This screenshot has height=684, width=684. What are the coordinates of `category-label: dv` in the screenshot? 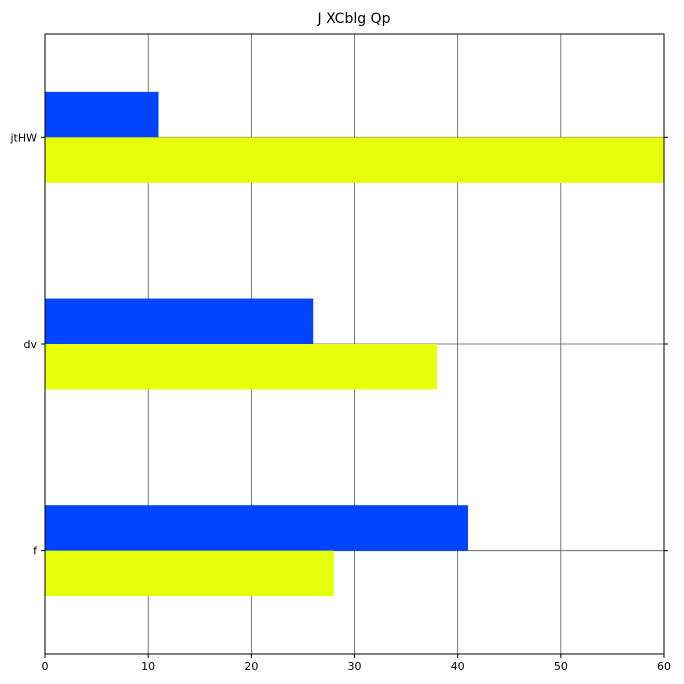 It's located at (31, 344).